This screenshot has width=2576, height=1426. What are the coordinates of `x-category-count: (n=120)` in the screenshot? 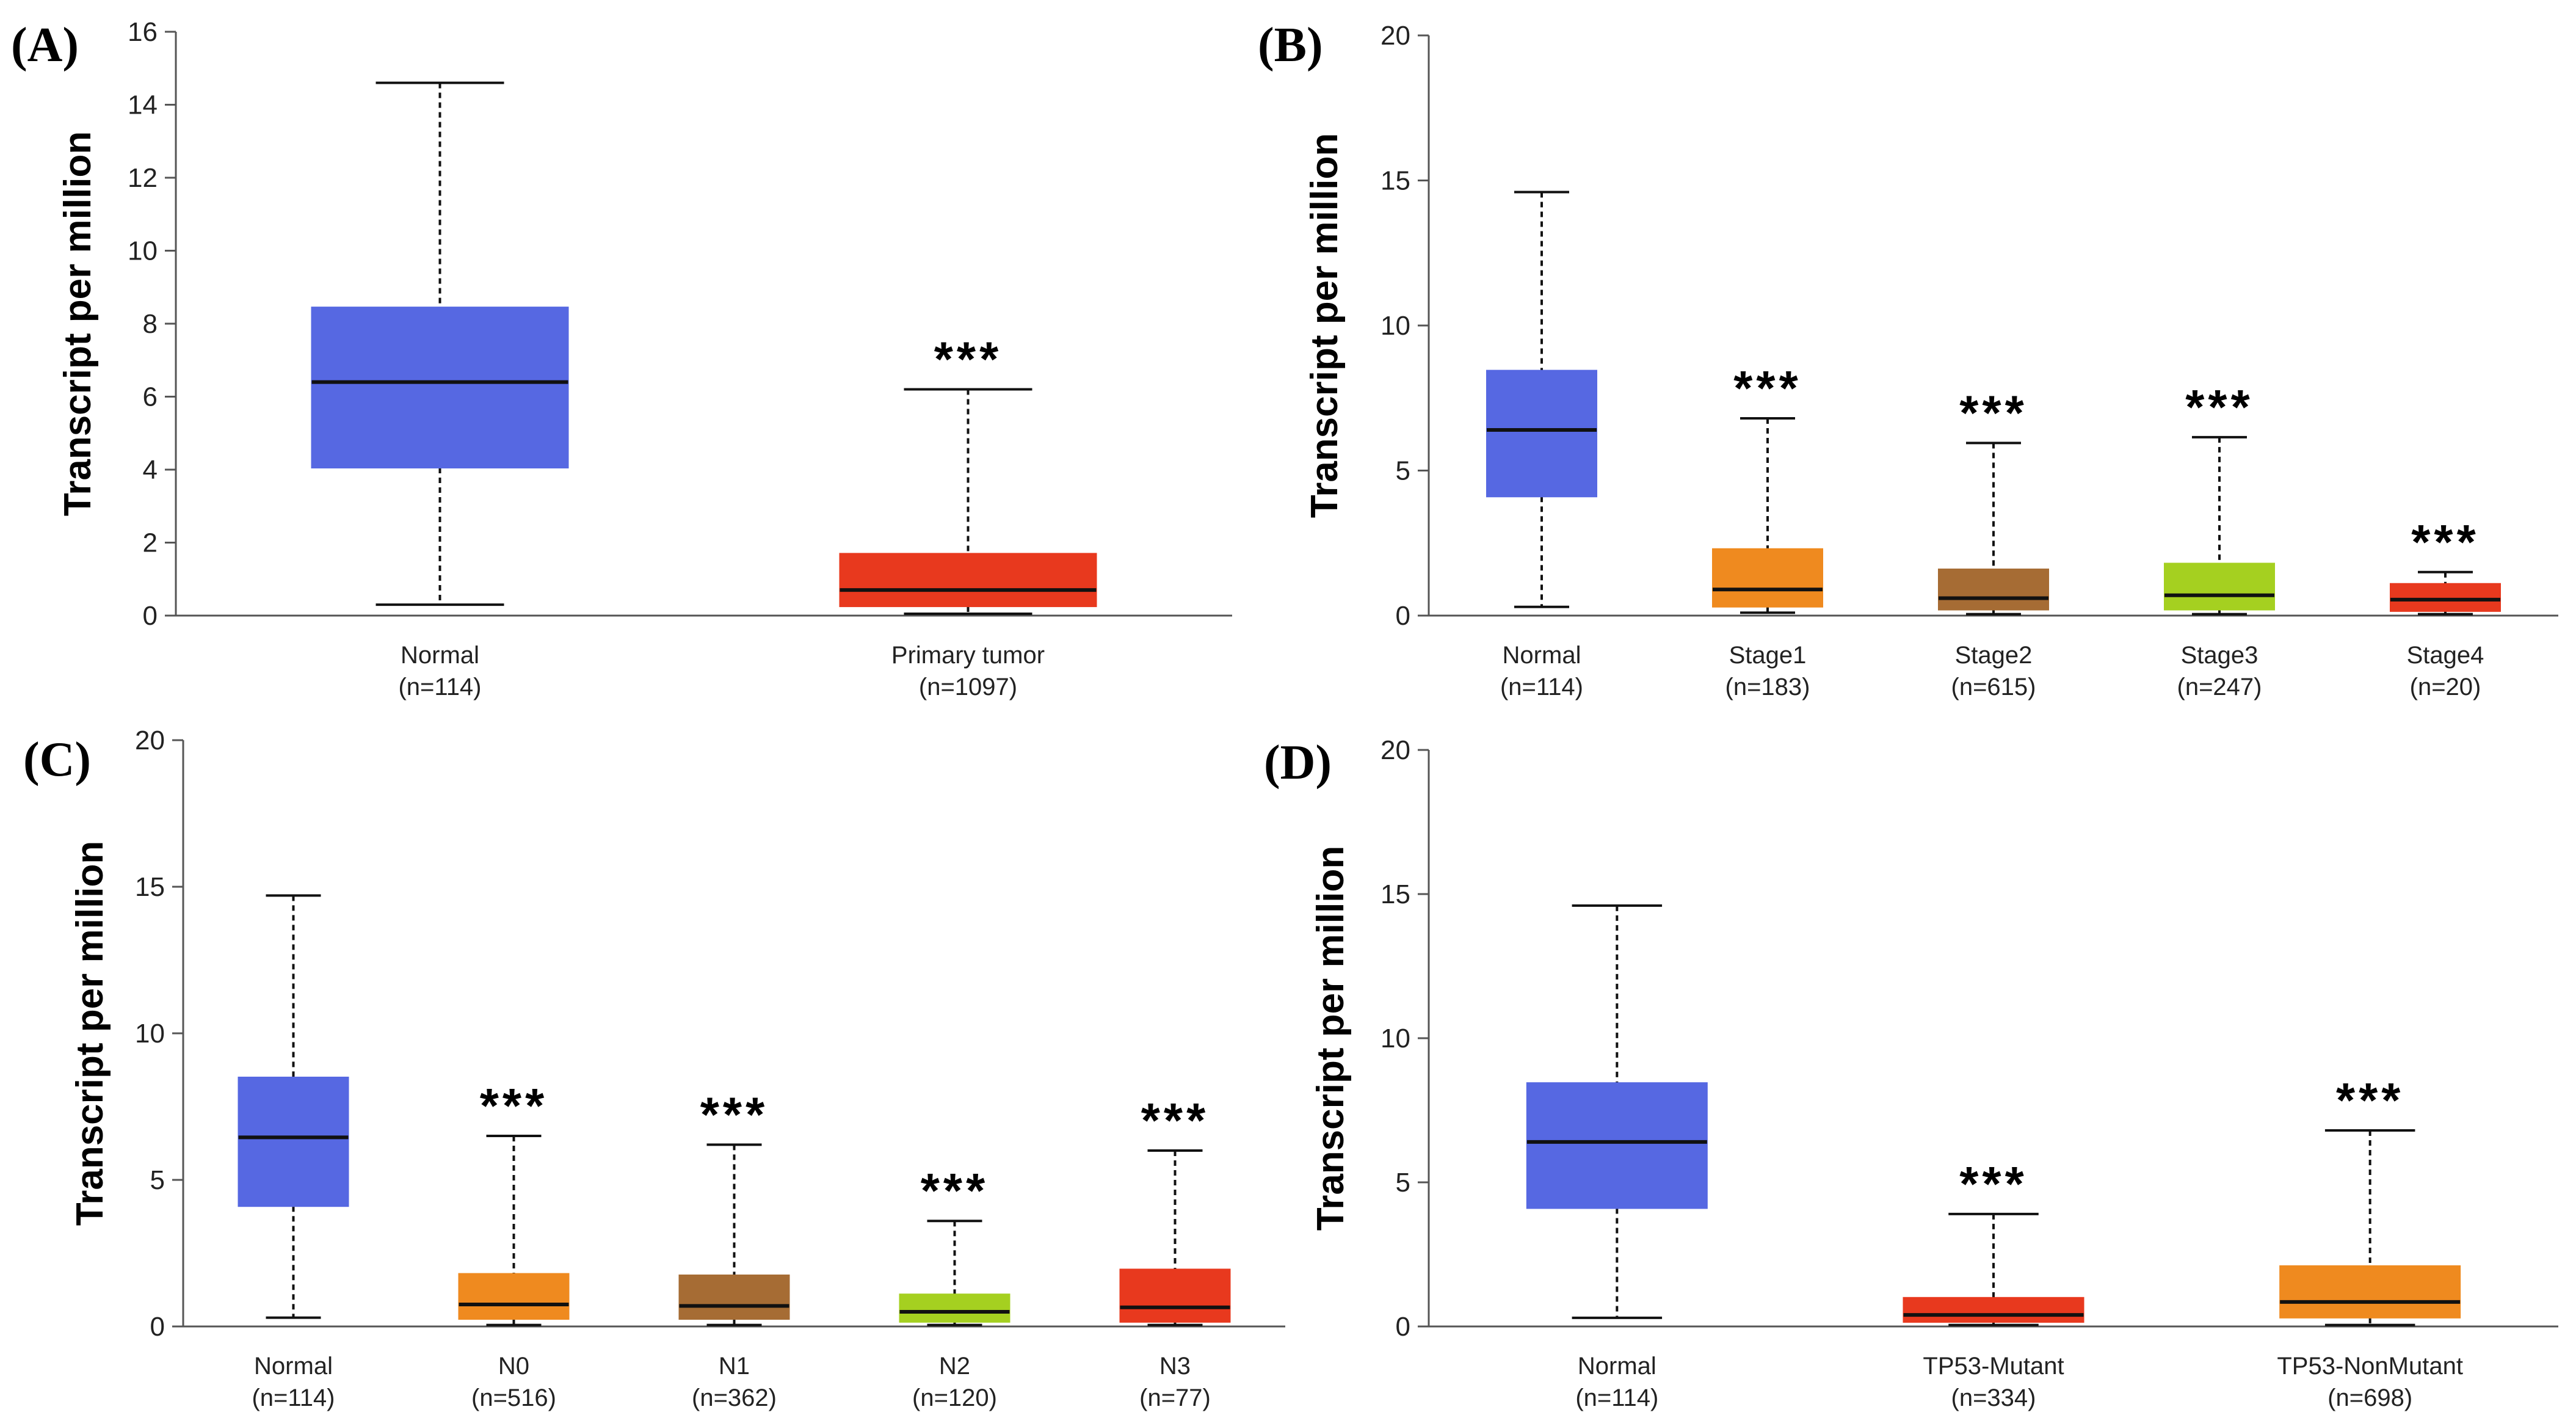 It's located at (954, 1397).